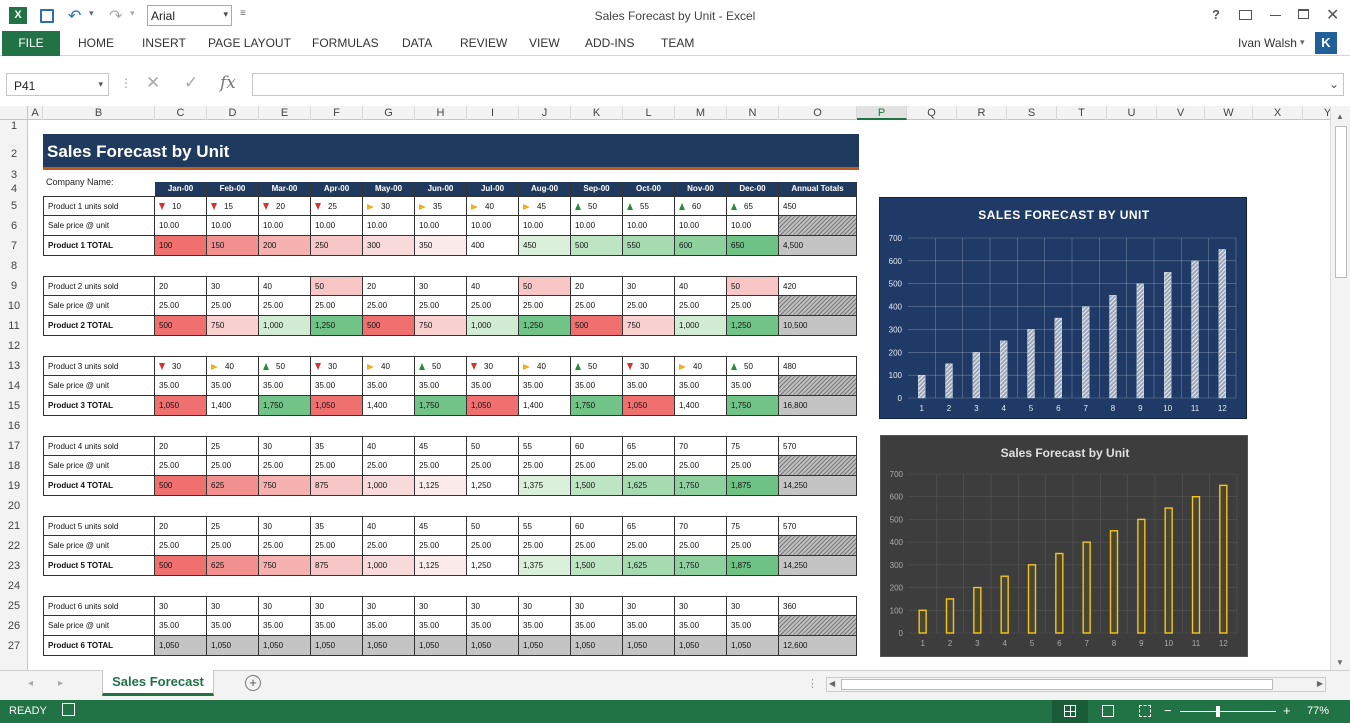 This screenshot has width=1350, height=723. I want to click on qat-customize-icon: ≡, so click(243, 13).